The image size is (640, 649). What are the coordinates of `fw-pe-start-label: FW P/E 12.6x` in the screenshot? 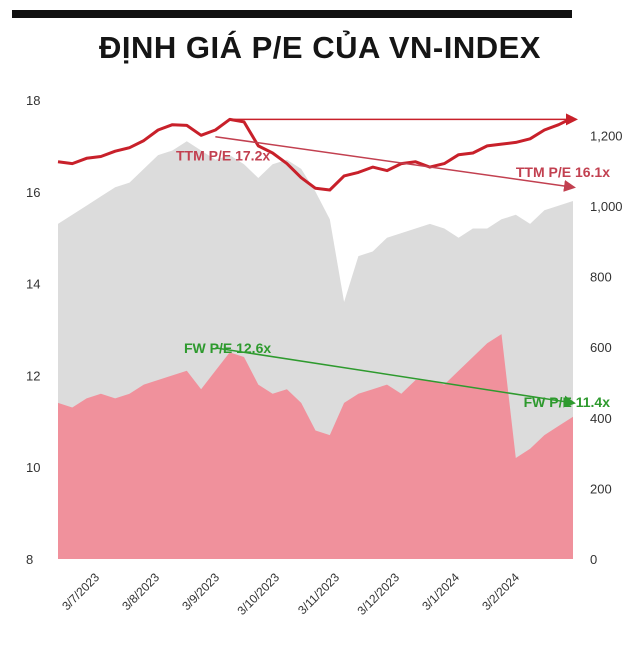 It's located at (227, 348).